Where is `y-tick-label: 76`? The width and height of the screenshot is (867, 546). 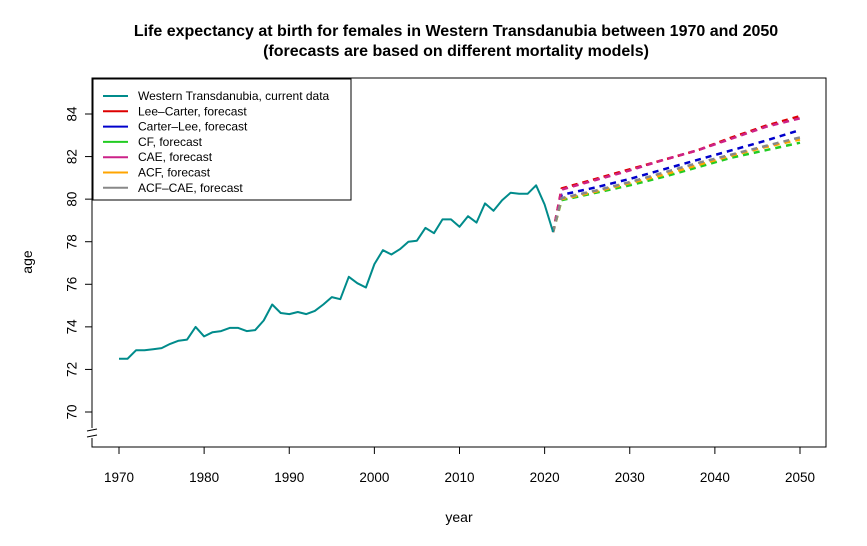
y-tick-label: 76 is located at coordinates (72, 284).